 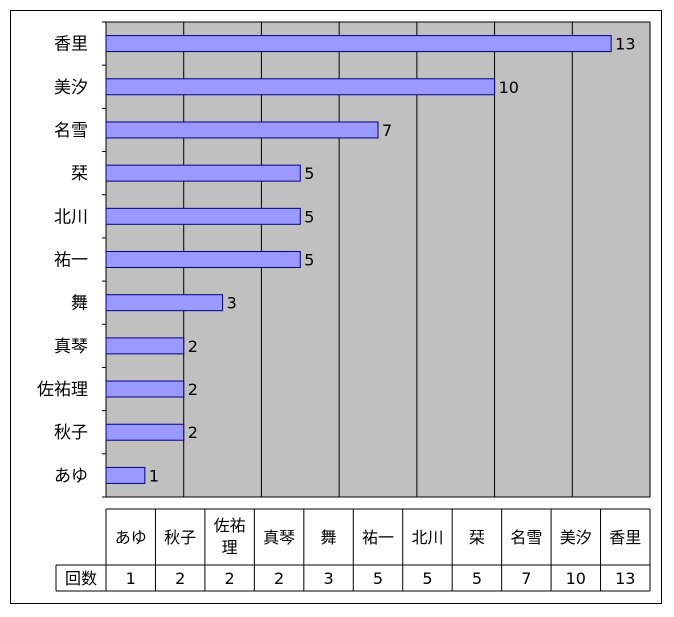 What do you see at coordinates (71, 476) in the screenshot?
I see `category-label: あゆ` at bounding box center [71, 476].